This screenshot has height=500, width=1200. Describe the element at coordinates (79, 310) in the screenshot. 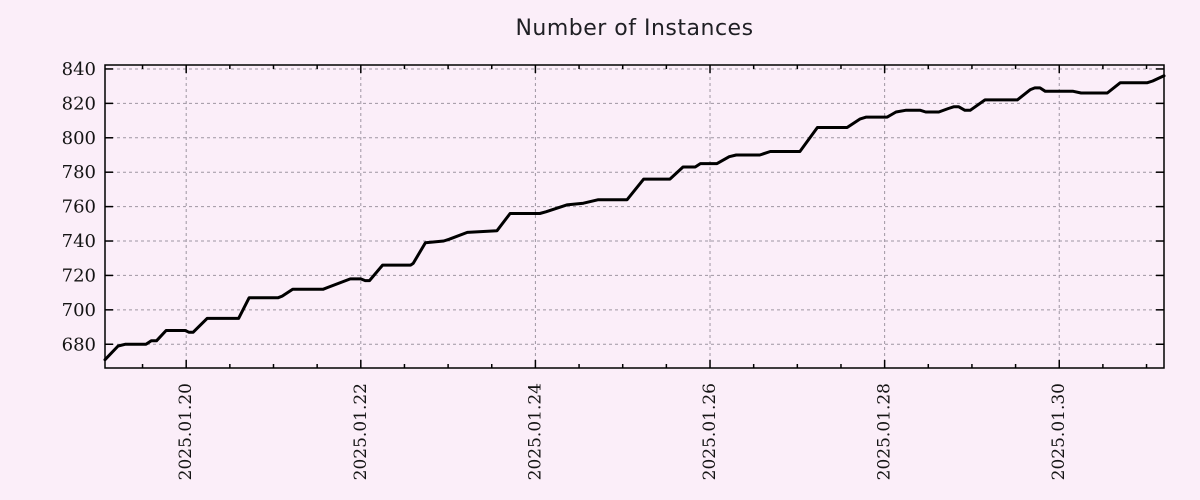

I see `y-tick-label: 700` at that location.